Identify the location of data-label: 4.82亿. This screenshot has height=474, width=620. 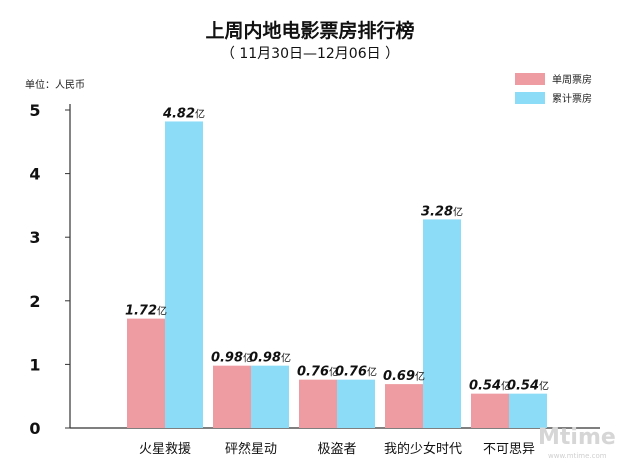
(183, 113).